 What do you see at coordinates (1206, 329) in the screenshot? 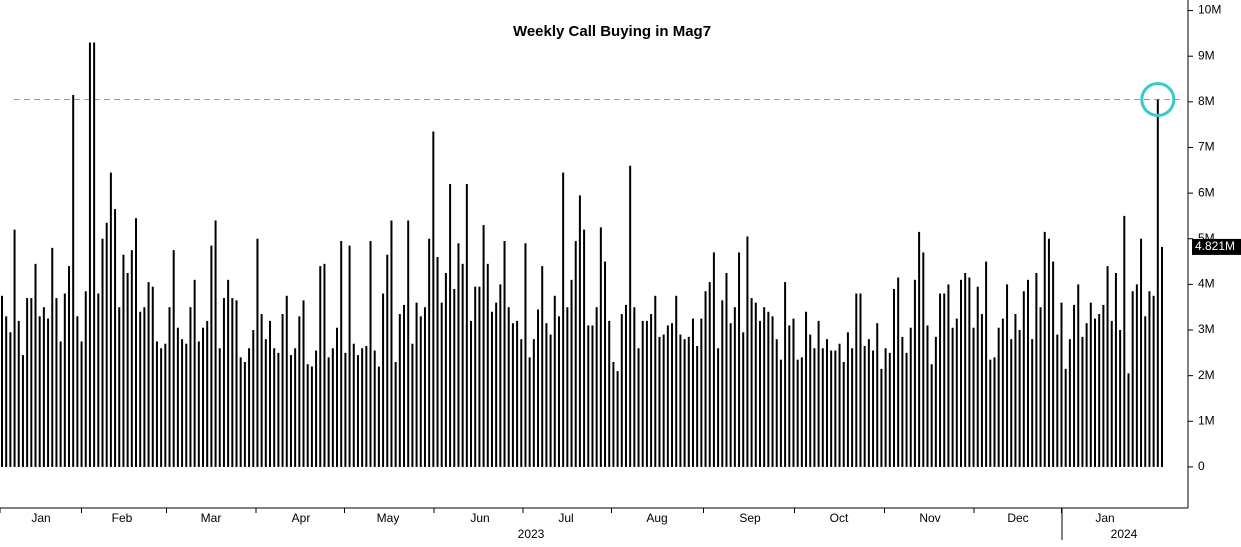
I see `y-tick-label: 3M` at bounding box center [1206, 329].